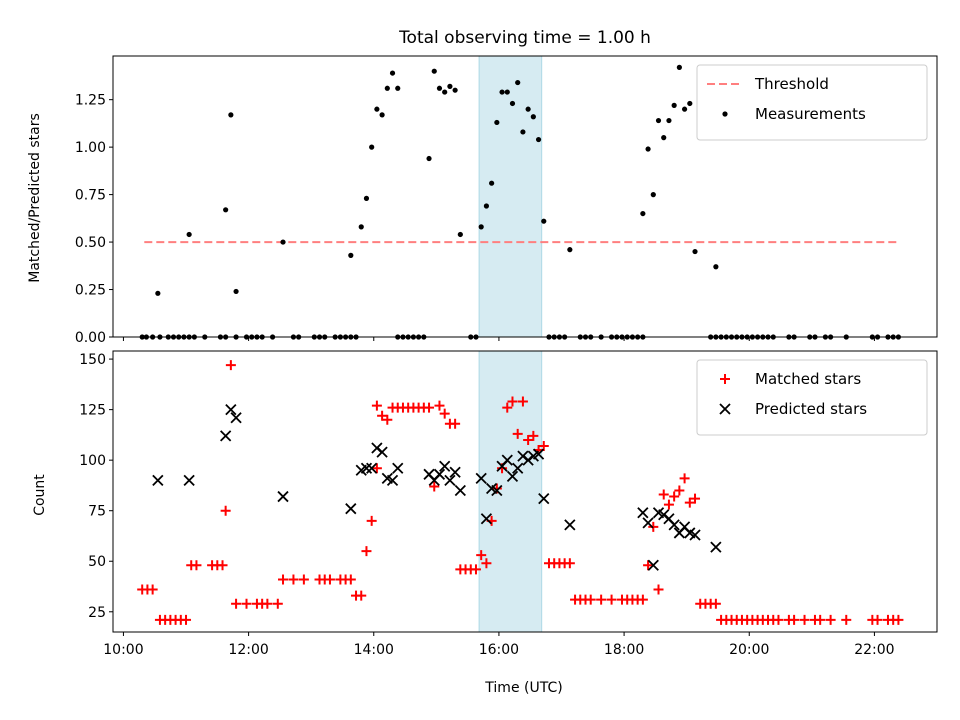 The image size is (960, 720). Describe the element at coordinates (123, 650) in the screenshot. I see `x-tick-label: 10:00` at that location.